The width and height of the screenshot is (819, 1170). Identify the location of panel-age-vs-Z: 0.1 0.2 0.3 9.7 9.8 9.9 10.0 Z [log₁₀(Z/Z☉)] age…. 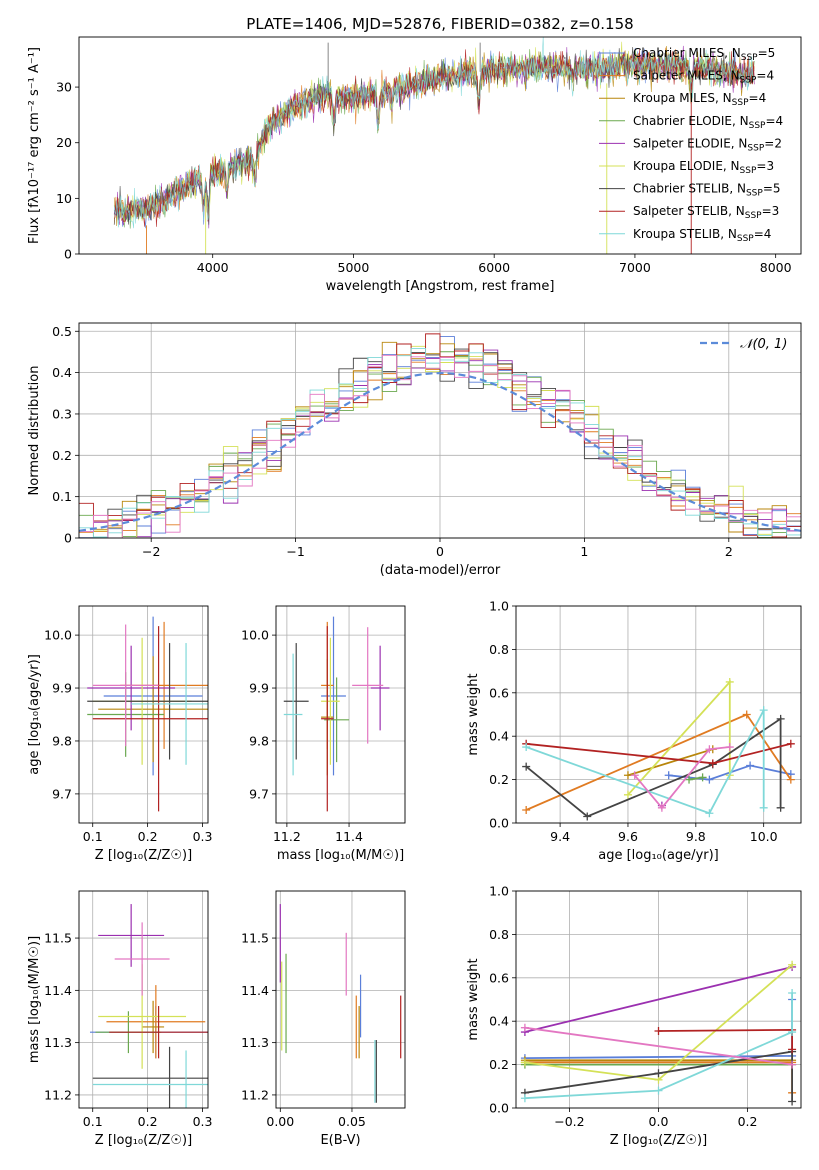
(119, 734).